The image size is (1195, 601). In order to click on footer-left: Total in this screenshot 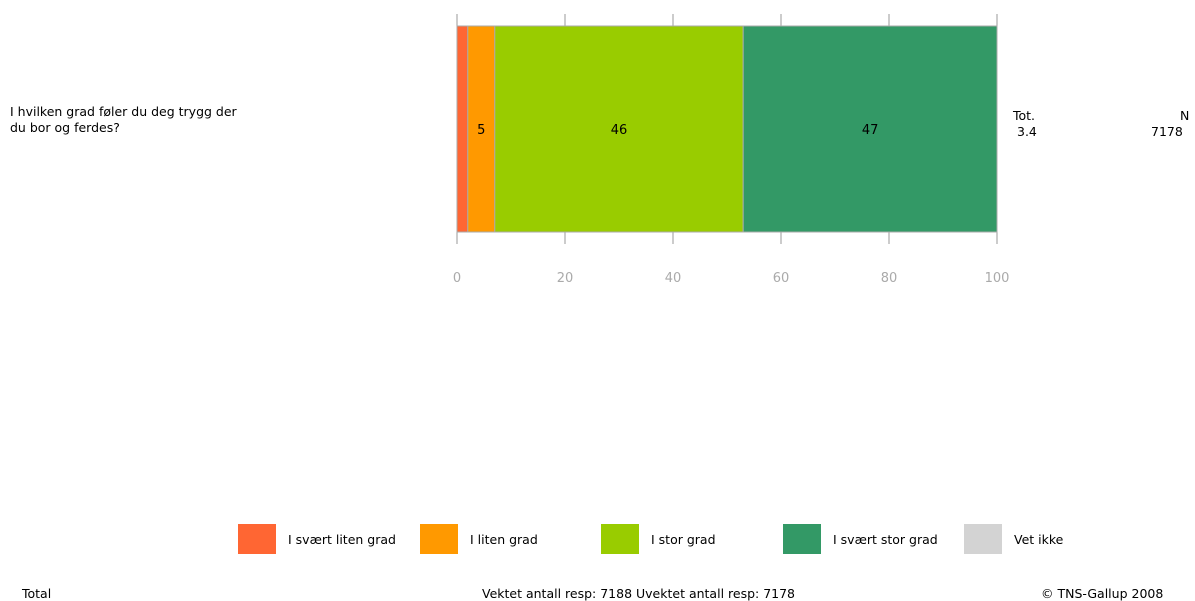, I will do `click(37, 593)`.